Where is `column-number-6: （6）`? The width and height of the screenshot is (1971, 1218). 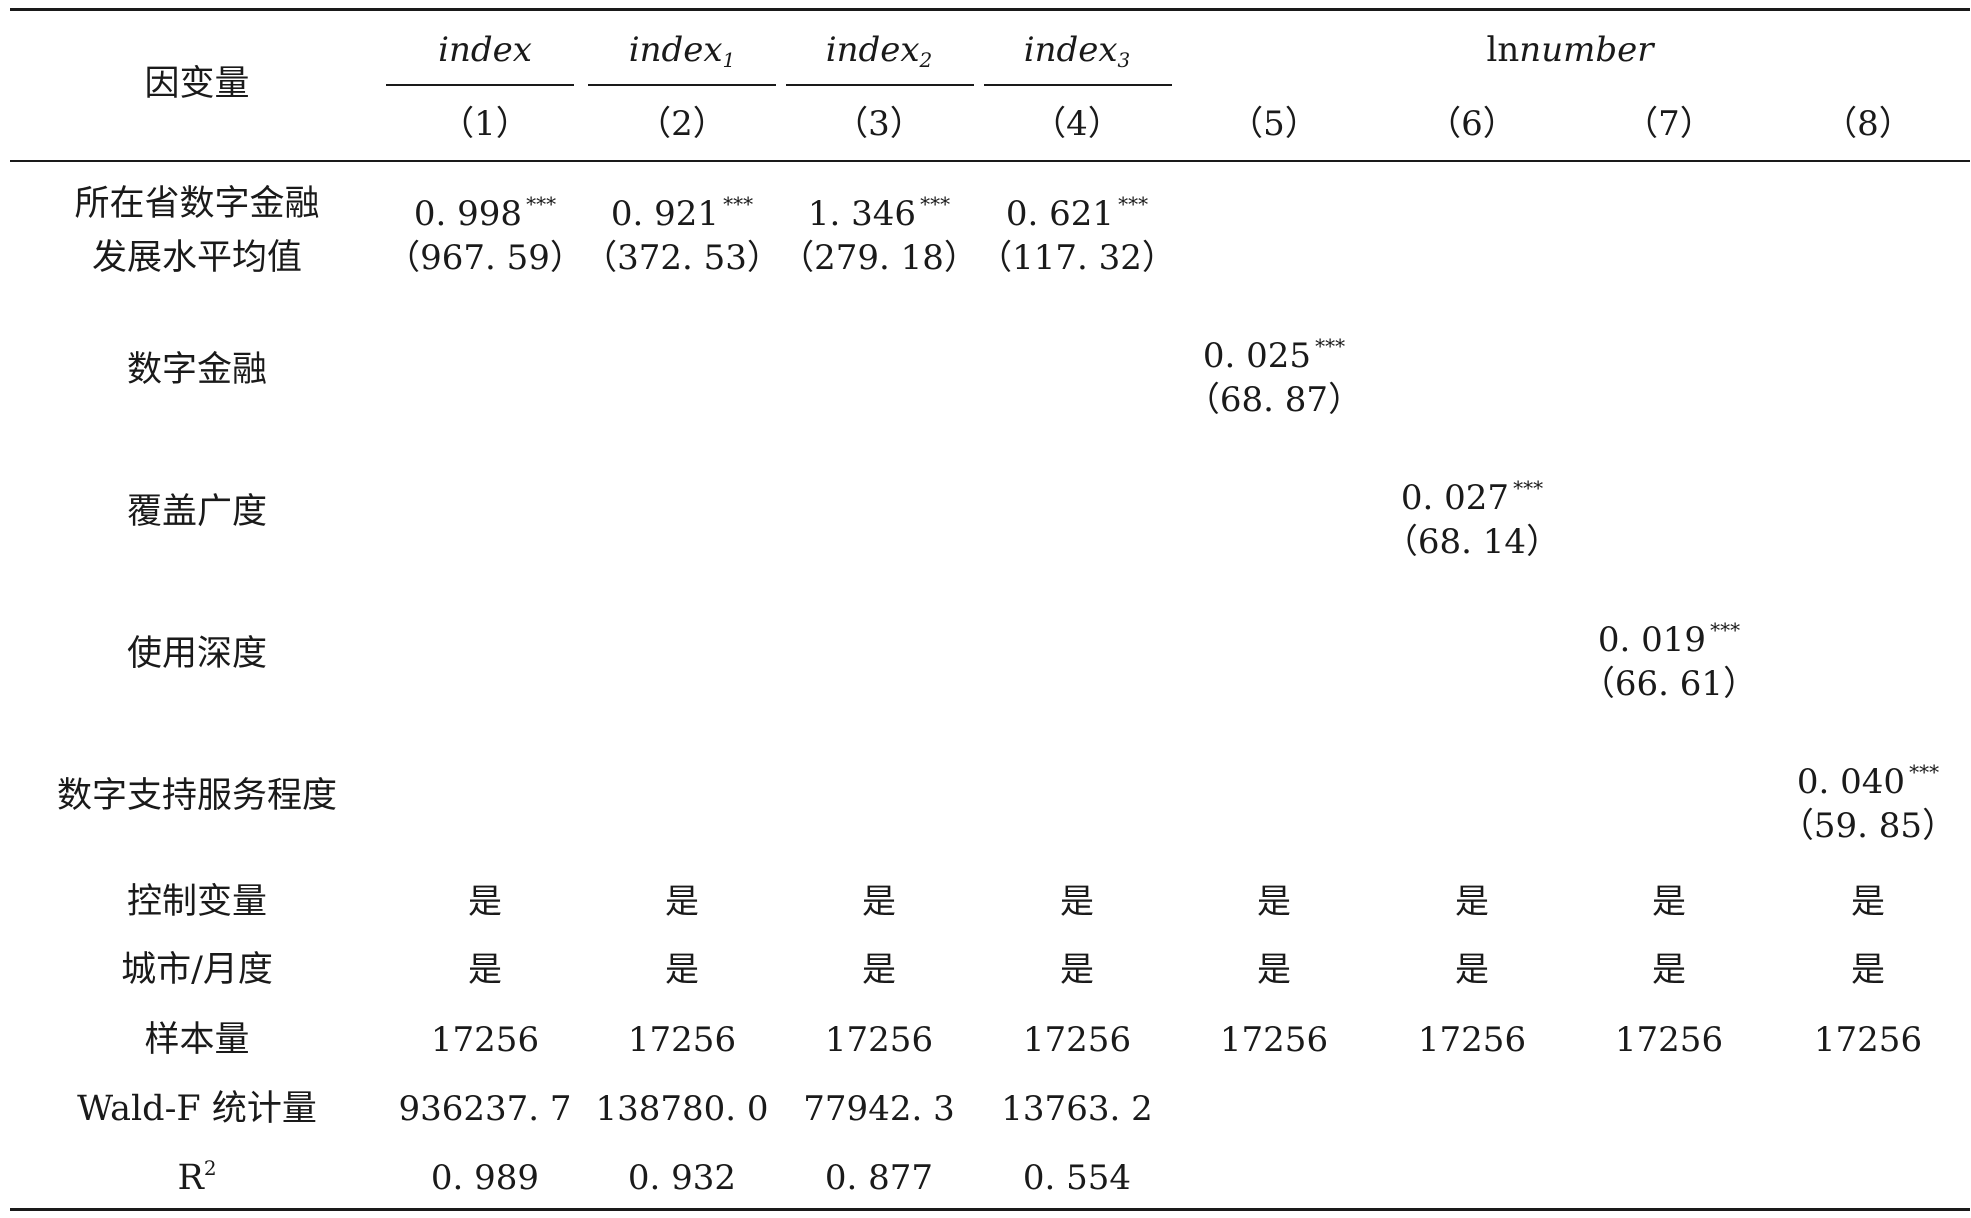
column-number-6: （6） is located at coordinates (1472, 124).